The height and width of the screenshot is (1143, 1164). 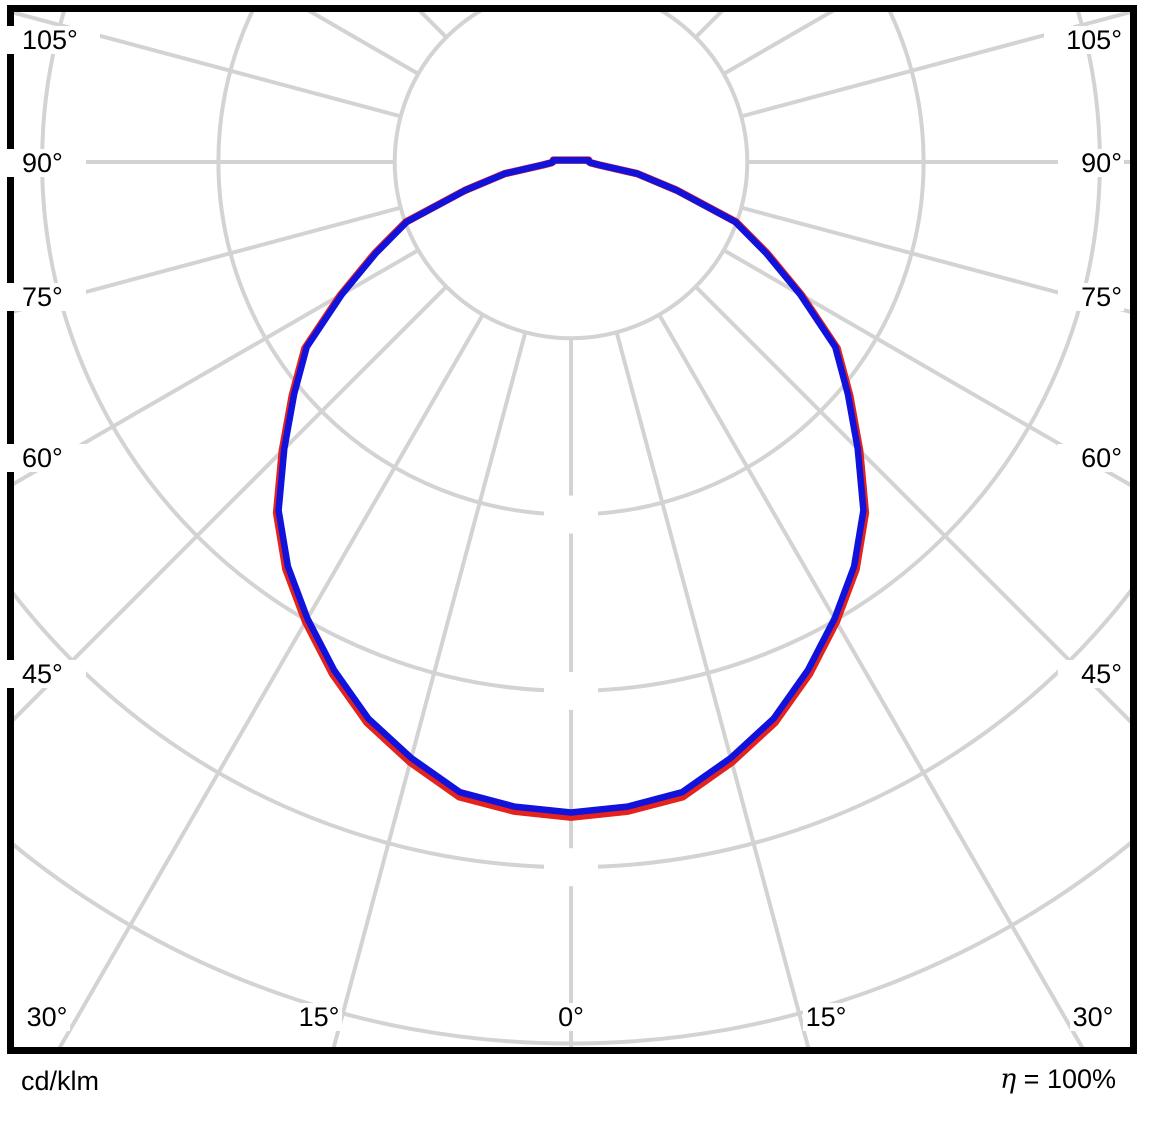 What do you see at coordinates (1091, 674) in the screenshot?
I see `angle-label-right-45deg: 45°` at bounding box center [1091, 674].